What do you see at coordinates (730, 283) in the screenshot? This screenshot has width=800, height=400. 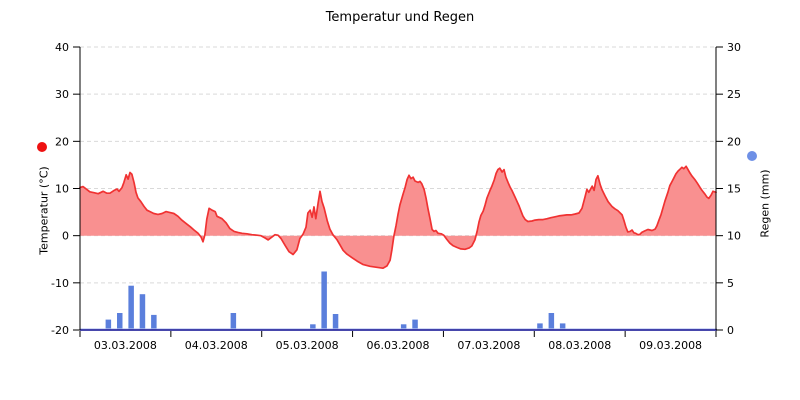 I see `right-tick-label: 5` at bounding box center [730, 283].